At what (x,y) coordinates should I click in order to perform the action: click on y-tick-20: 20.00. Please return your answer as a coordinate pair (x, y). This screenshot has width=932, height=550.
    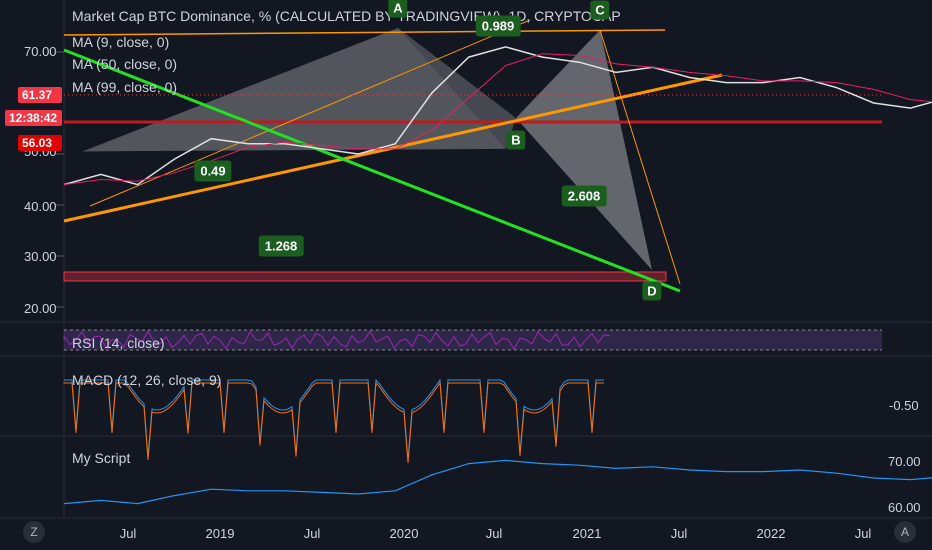
    Looking at the image, I should click on (40, 308).